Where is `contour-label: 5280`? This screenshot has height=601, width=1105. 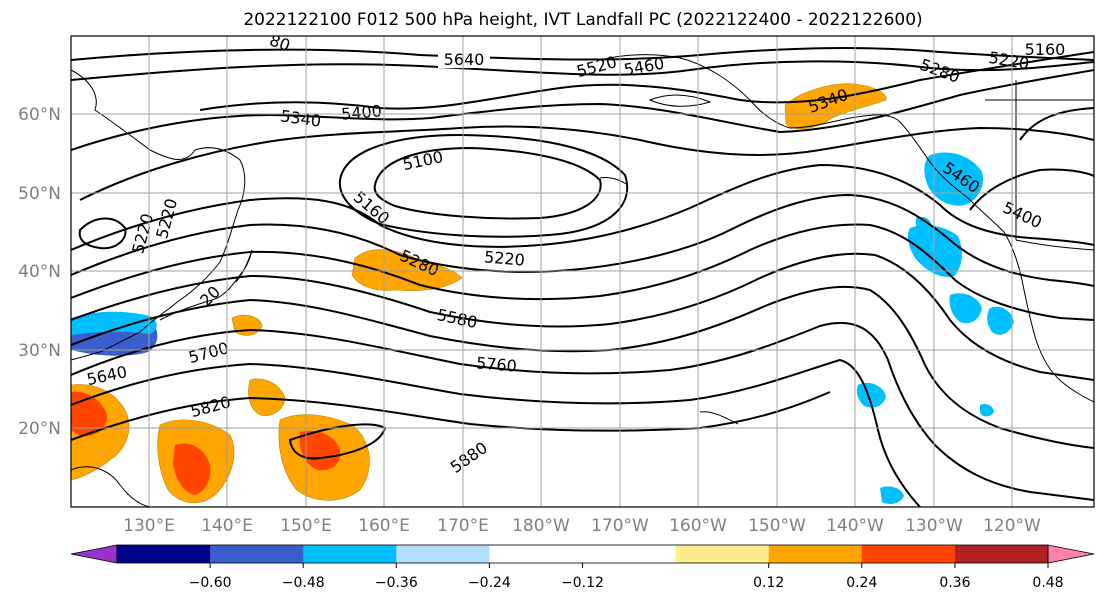
contour-label: 5280 is located at coordinates (940, 71).